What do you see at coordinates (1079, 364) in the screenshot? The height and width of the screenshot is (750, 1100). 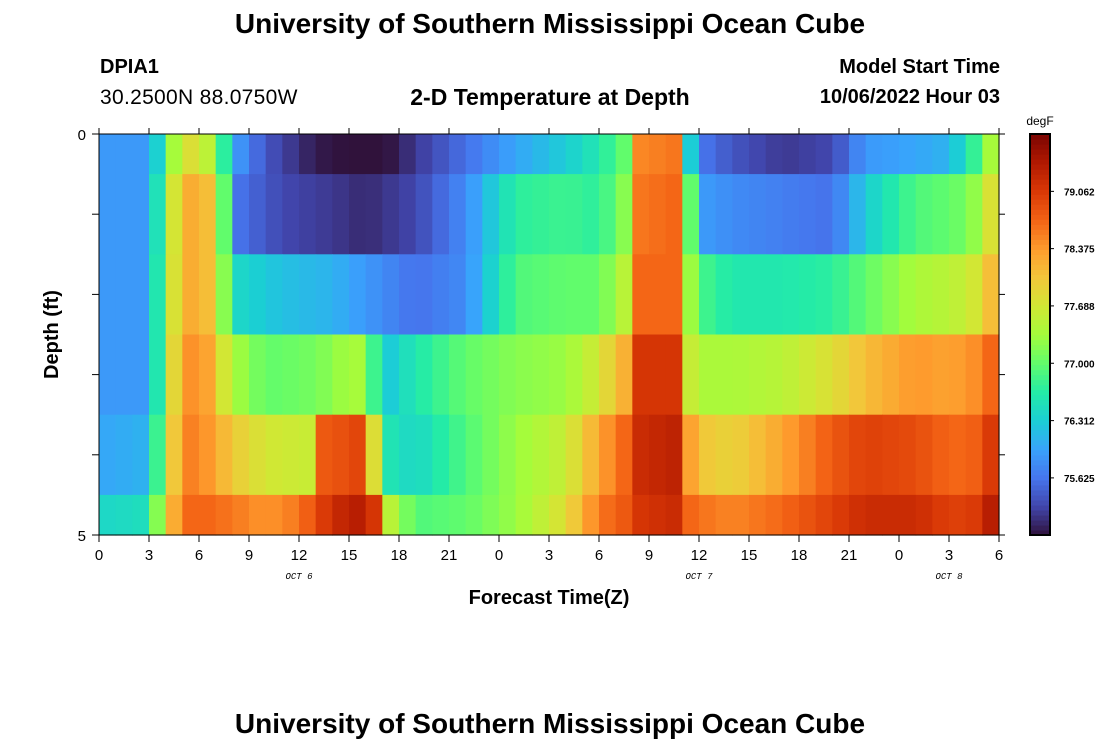 I see `colorbar-tick-label: 77.000` at bounding box center [1079, 364].